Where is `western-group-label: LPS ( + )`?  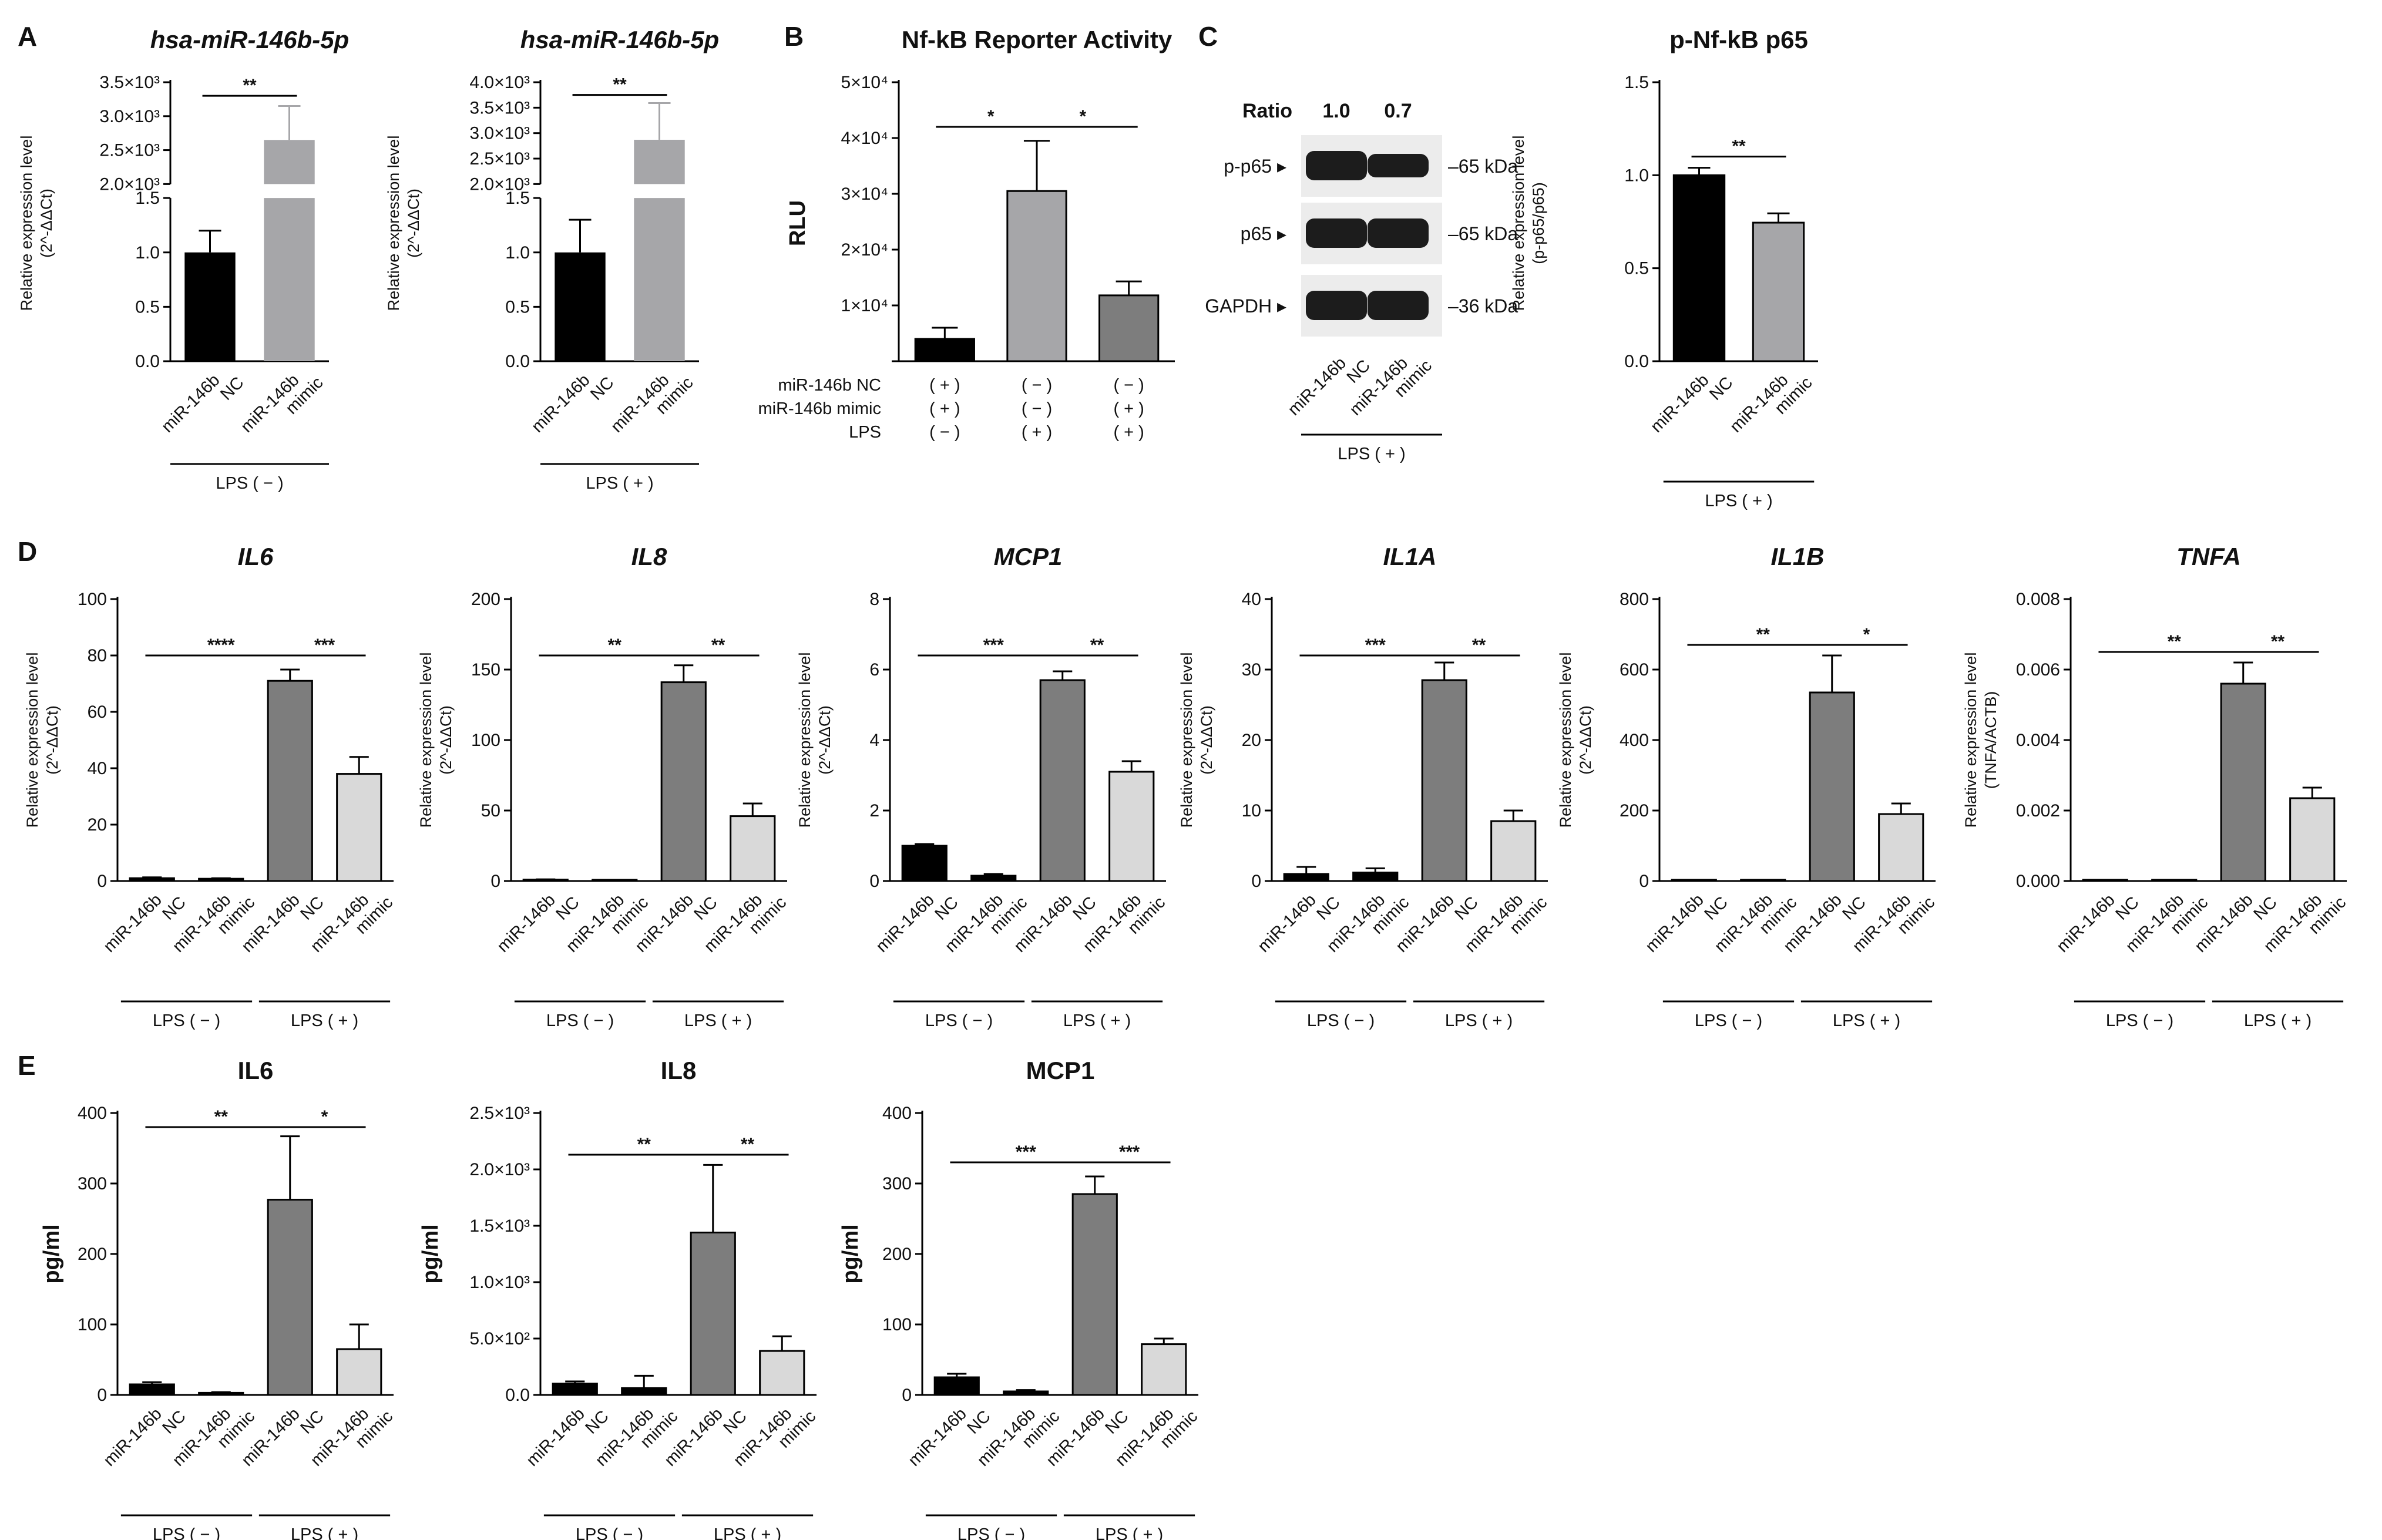 western-group-label: LPS ( + ) is located at coordinates (1371, 454).